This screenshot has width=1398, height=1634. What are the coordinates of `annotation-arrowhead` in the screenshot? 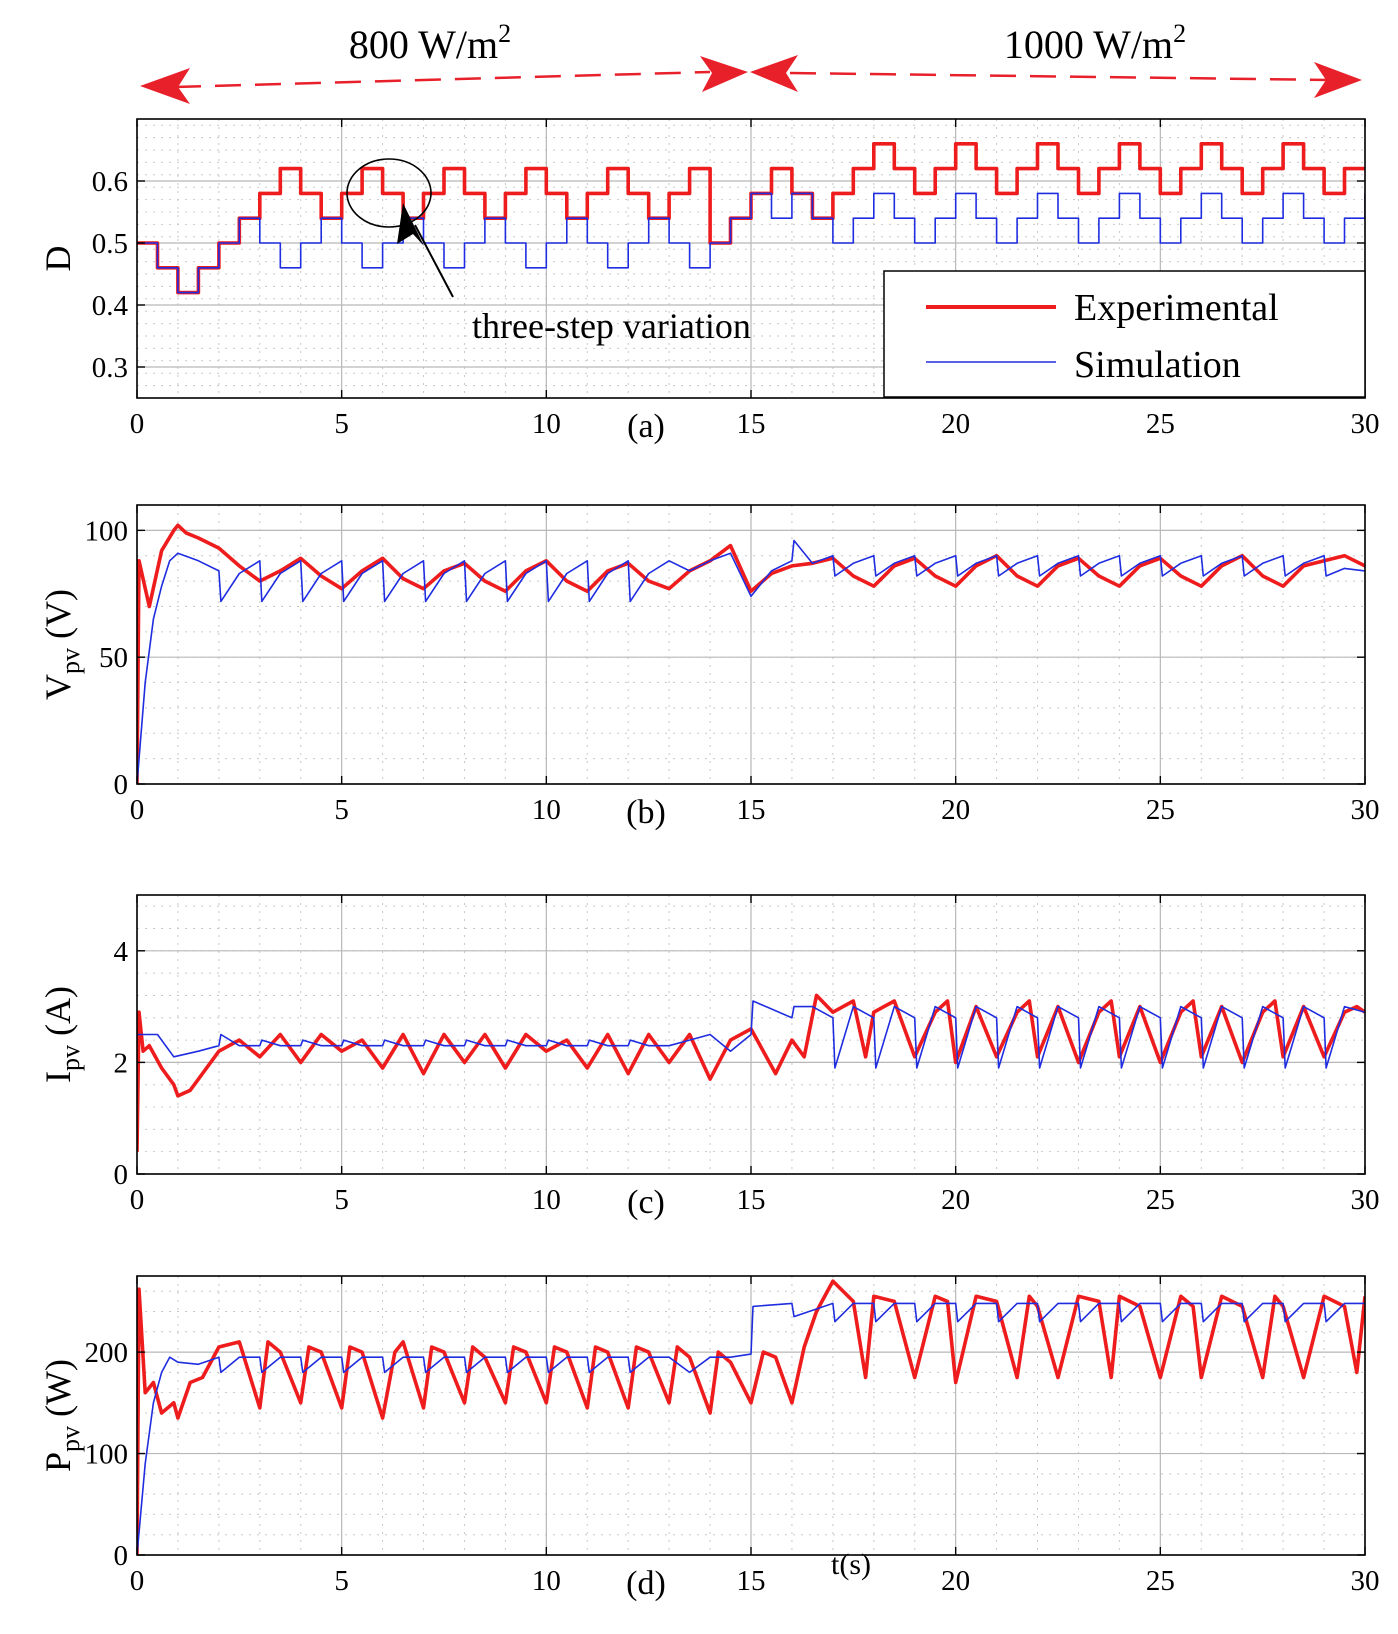 It's located at (410, 224).